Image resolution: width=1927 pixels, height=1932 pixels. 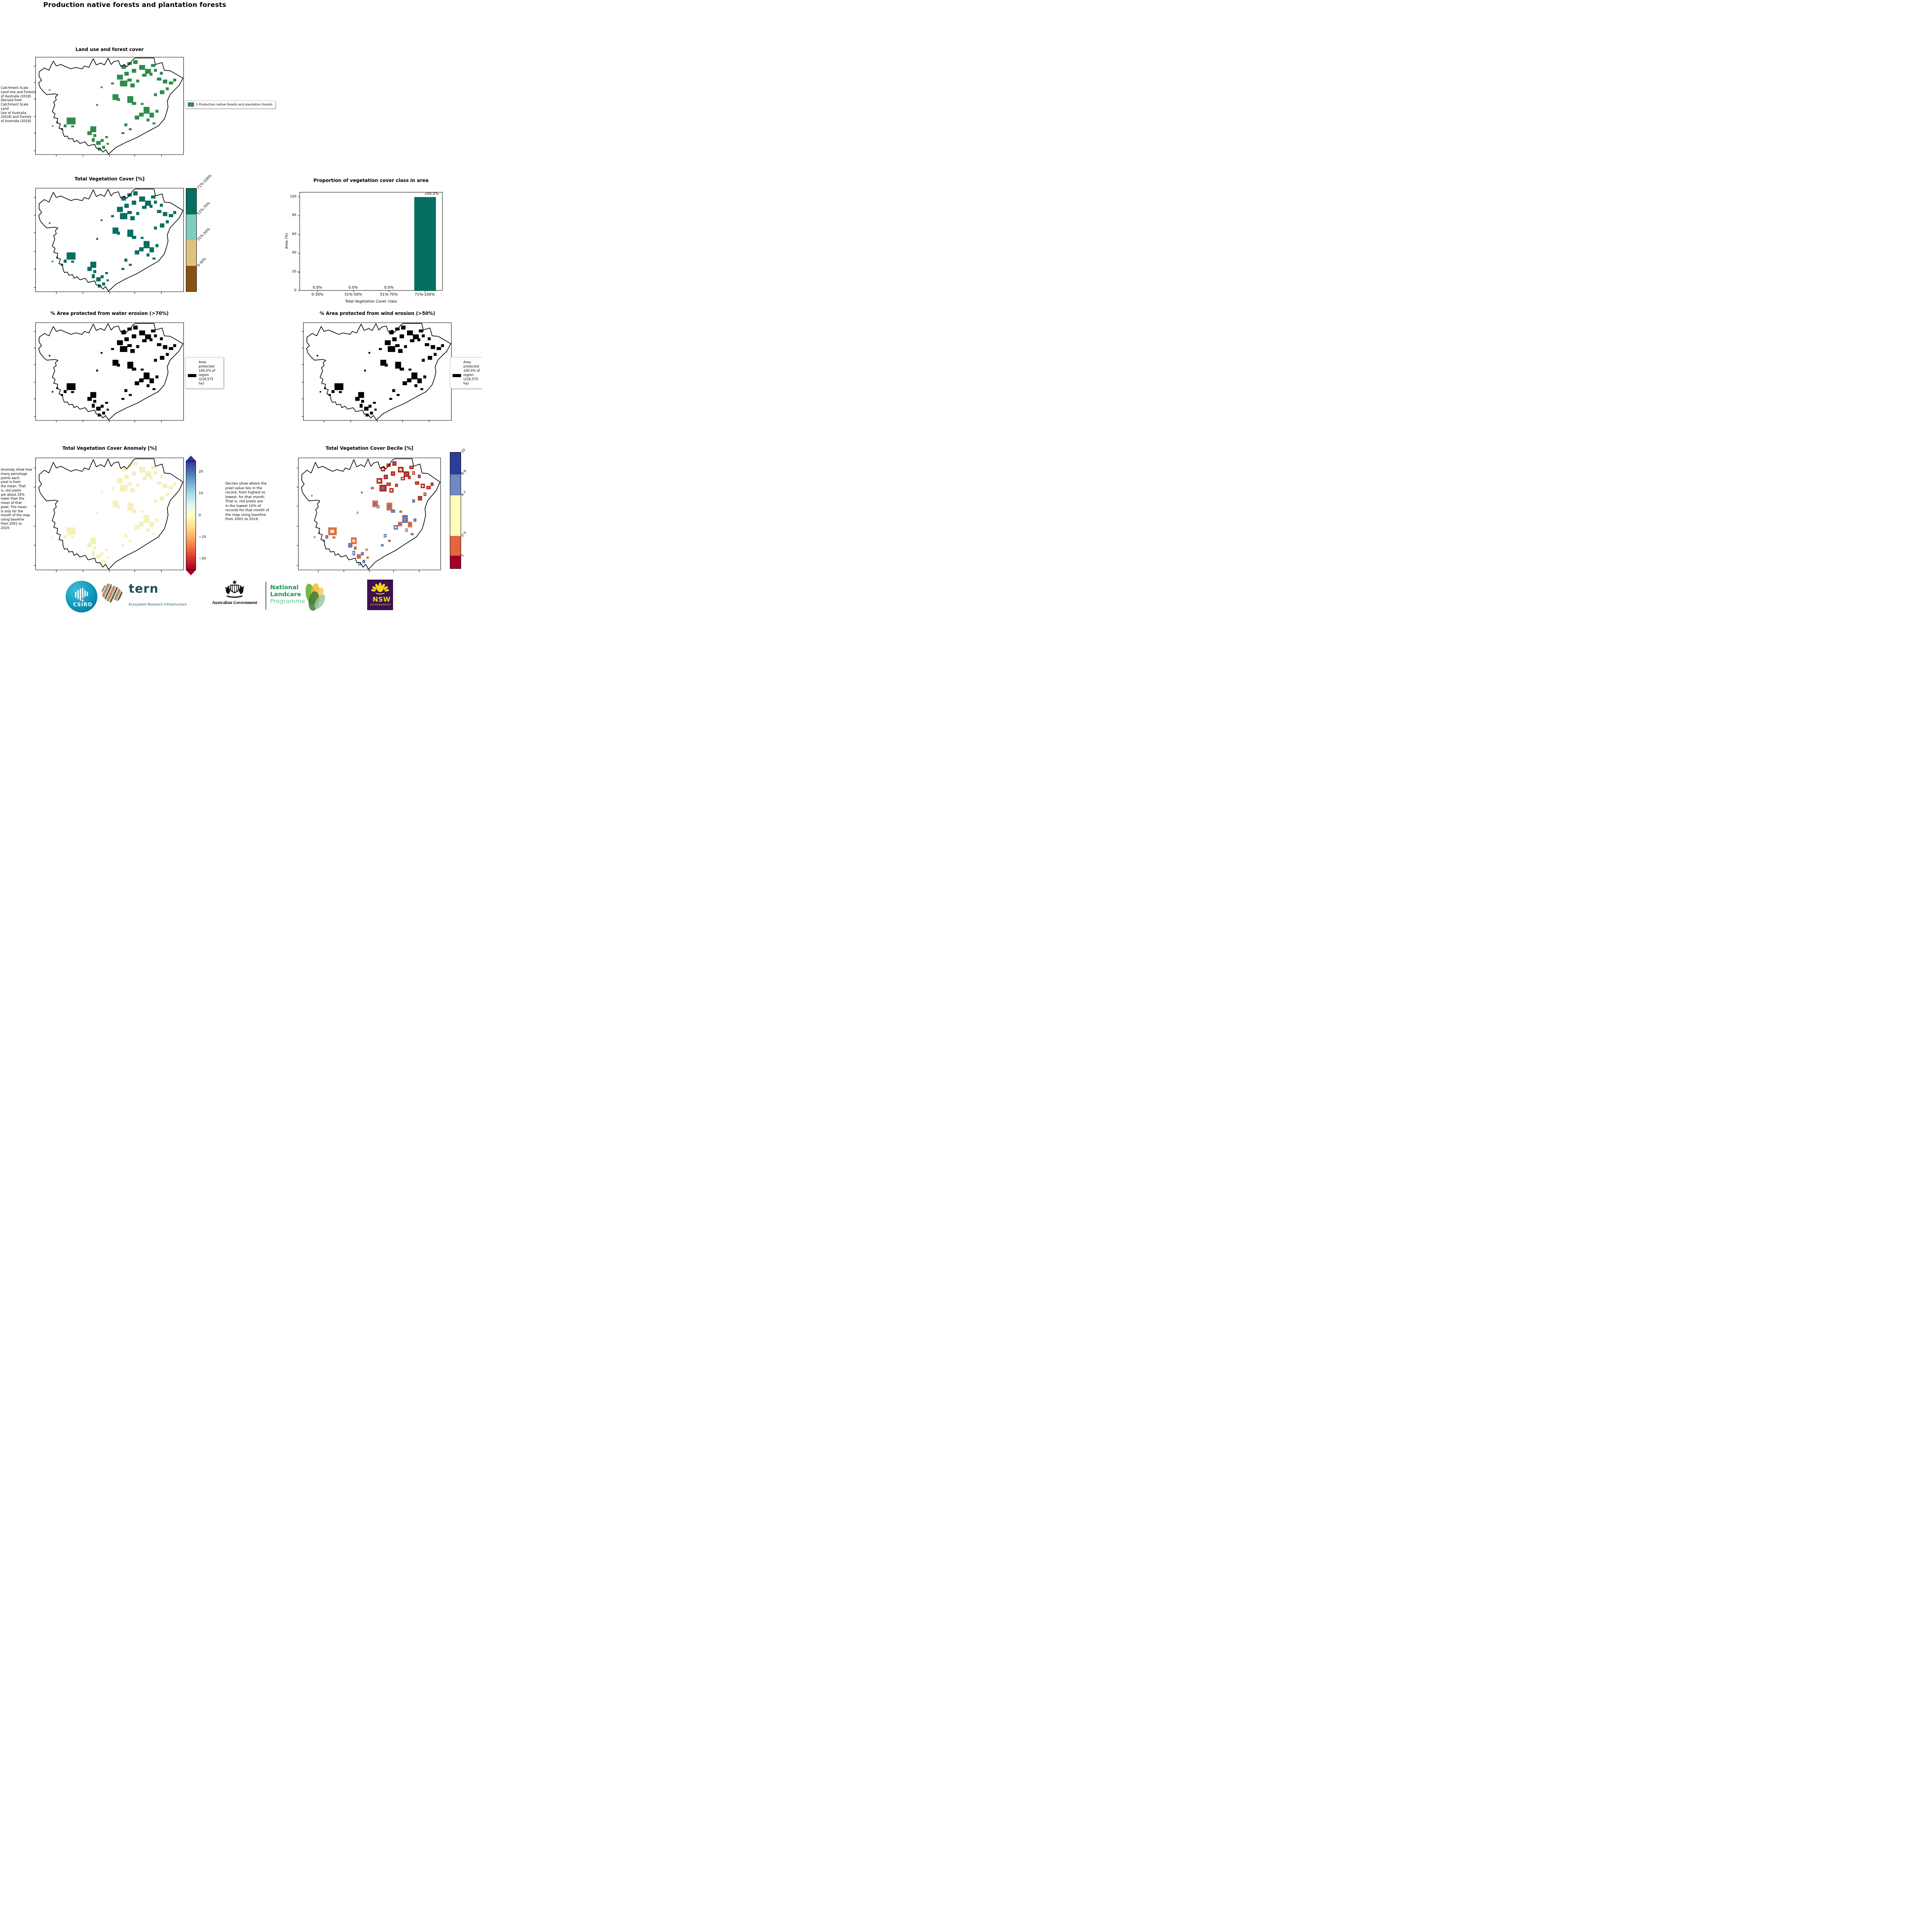 I want to click on decile-colorbar, so click(x=456, y=510).